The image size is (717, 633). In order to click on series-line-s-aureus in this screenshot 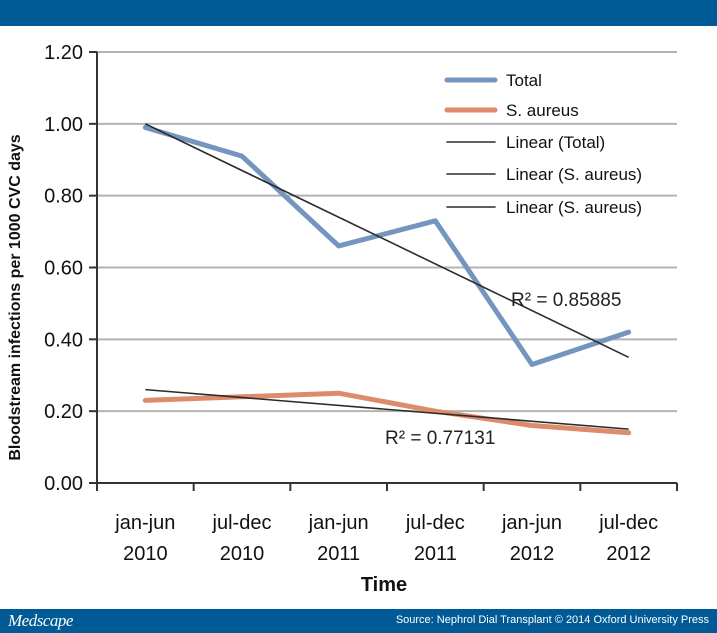, I will do `click(387, 413)`.